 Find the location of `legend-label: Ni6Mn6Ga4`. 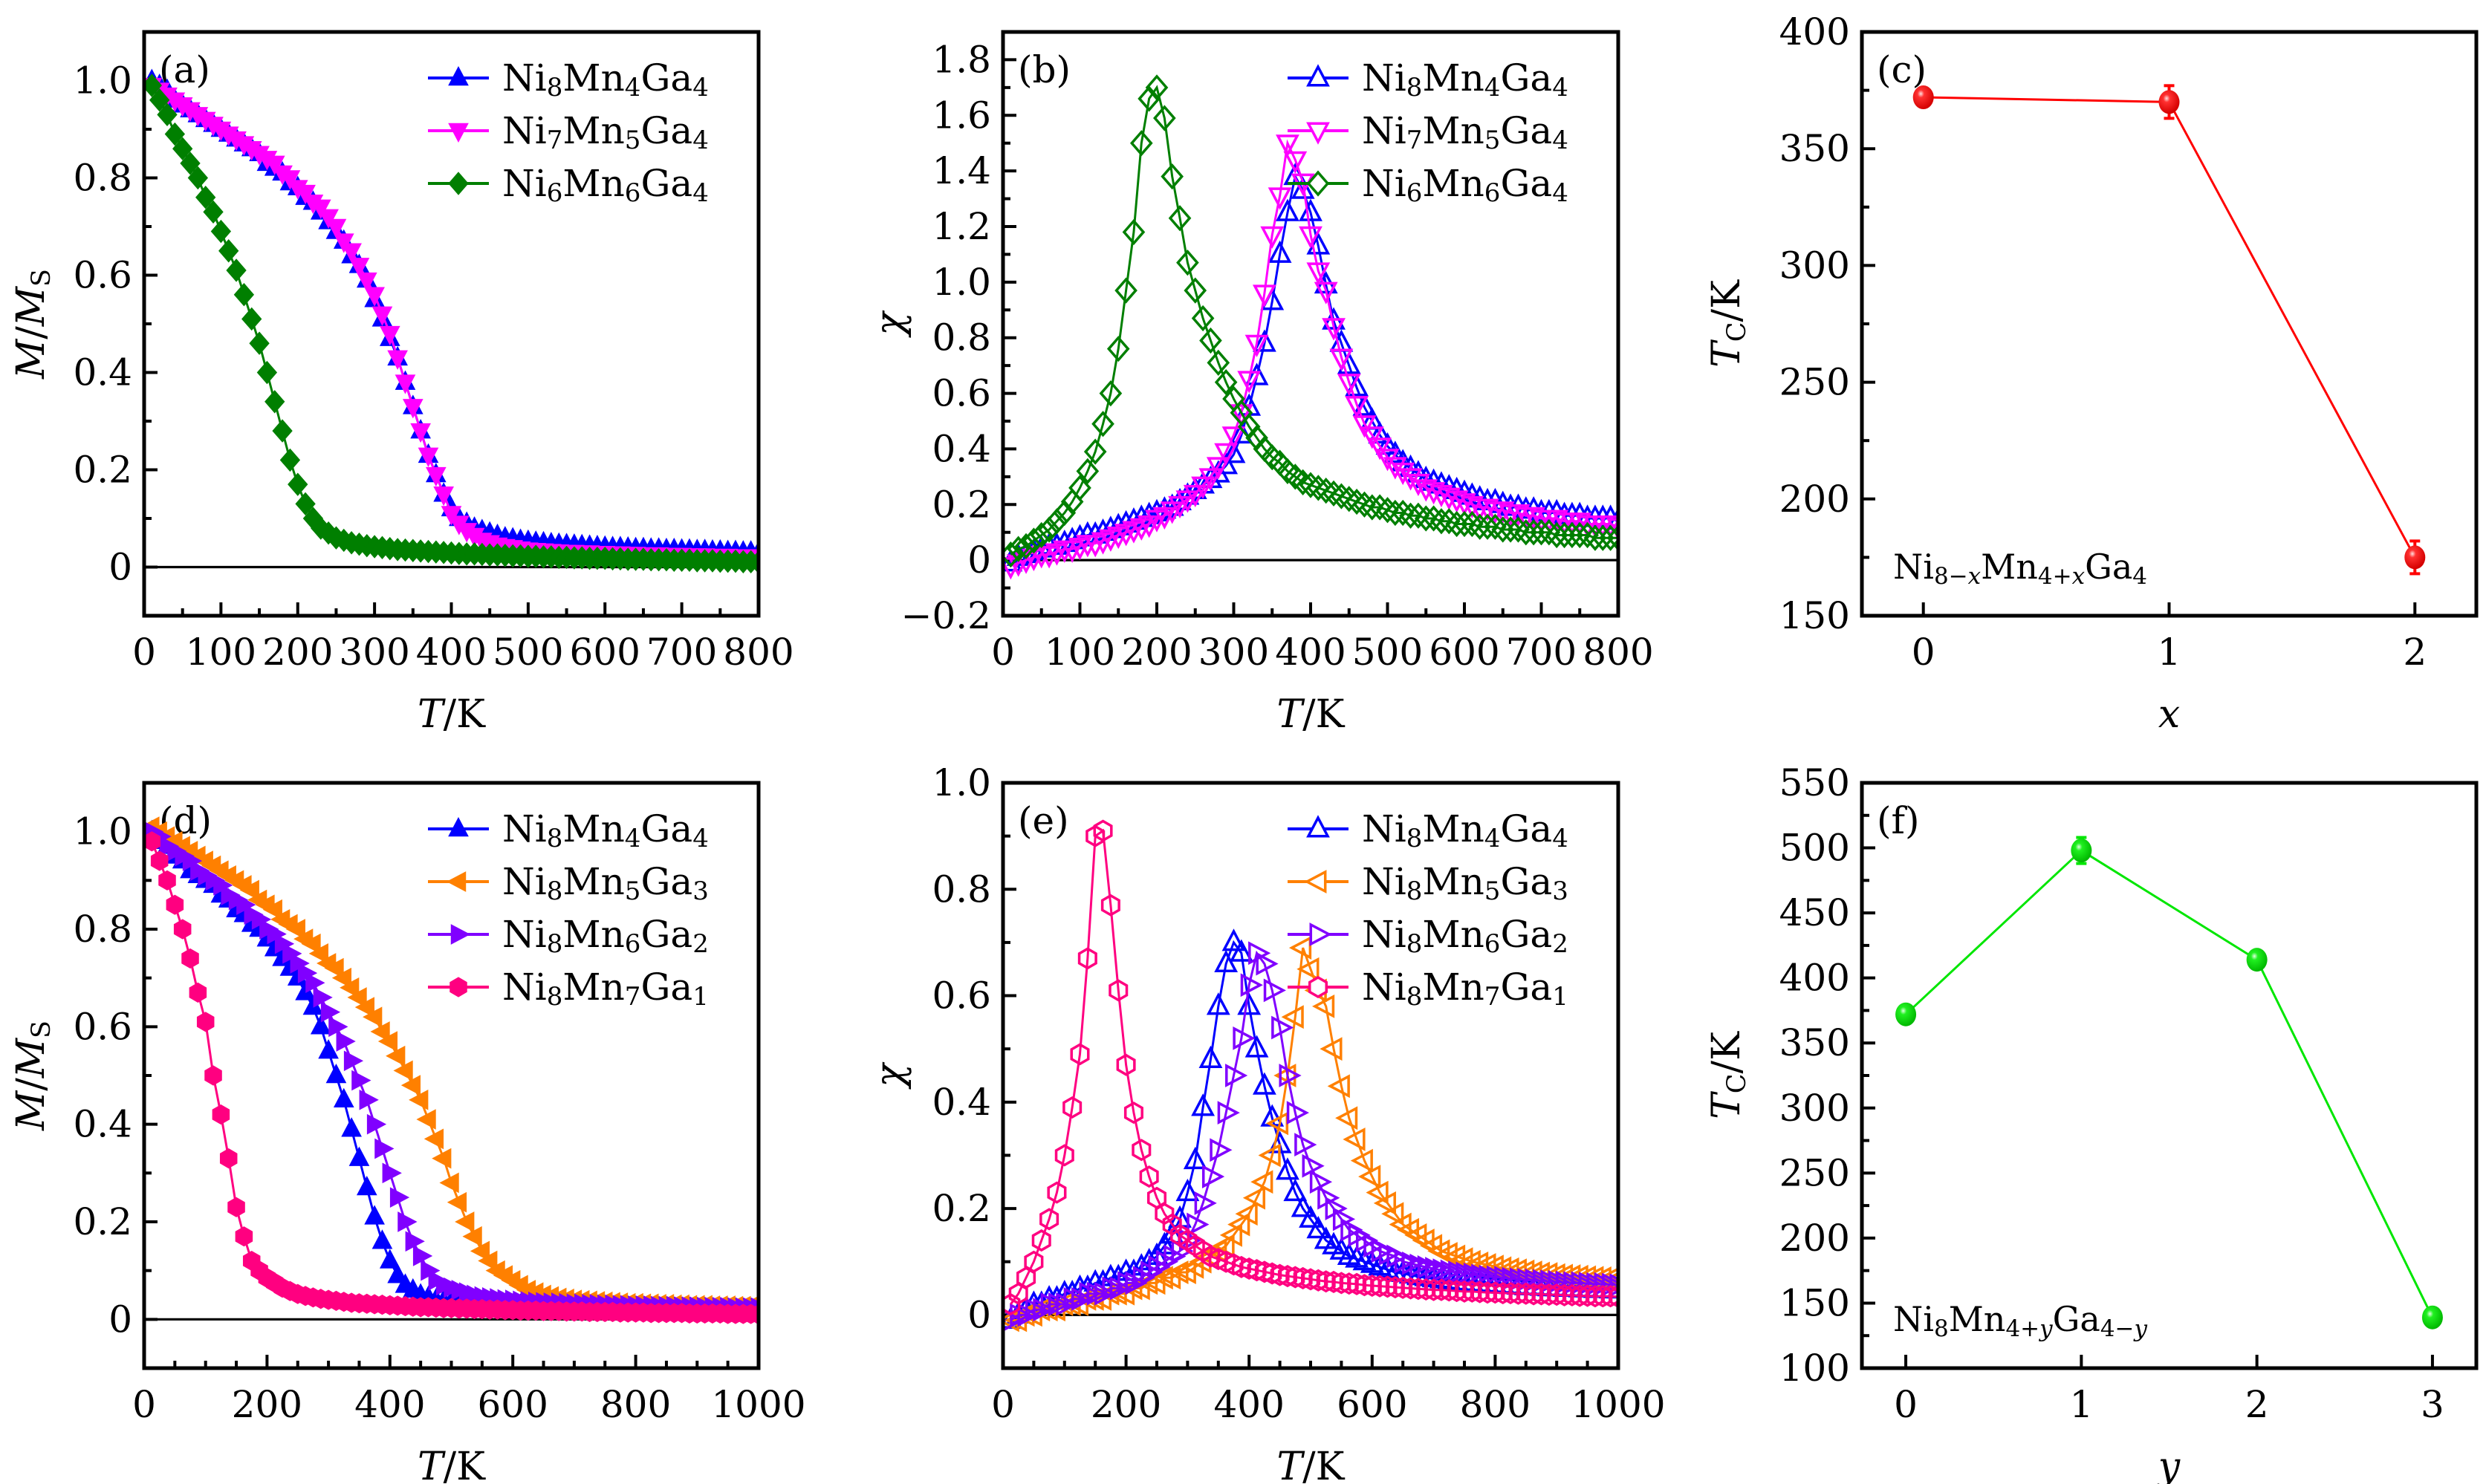

legend-label: Ni6Mn6Ga4 is located at coordinates (605, 185).